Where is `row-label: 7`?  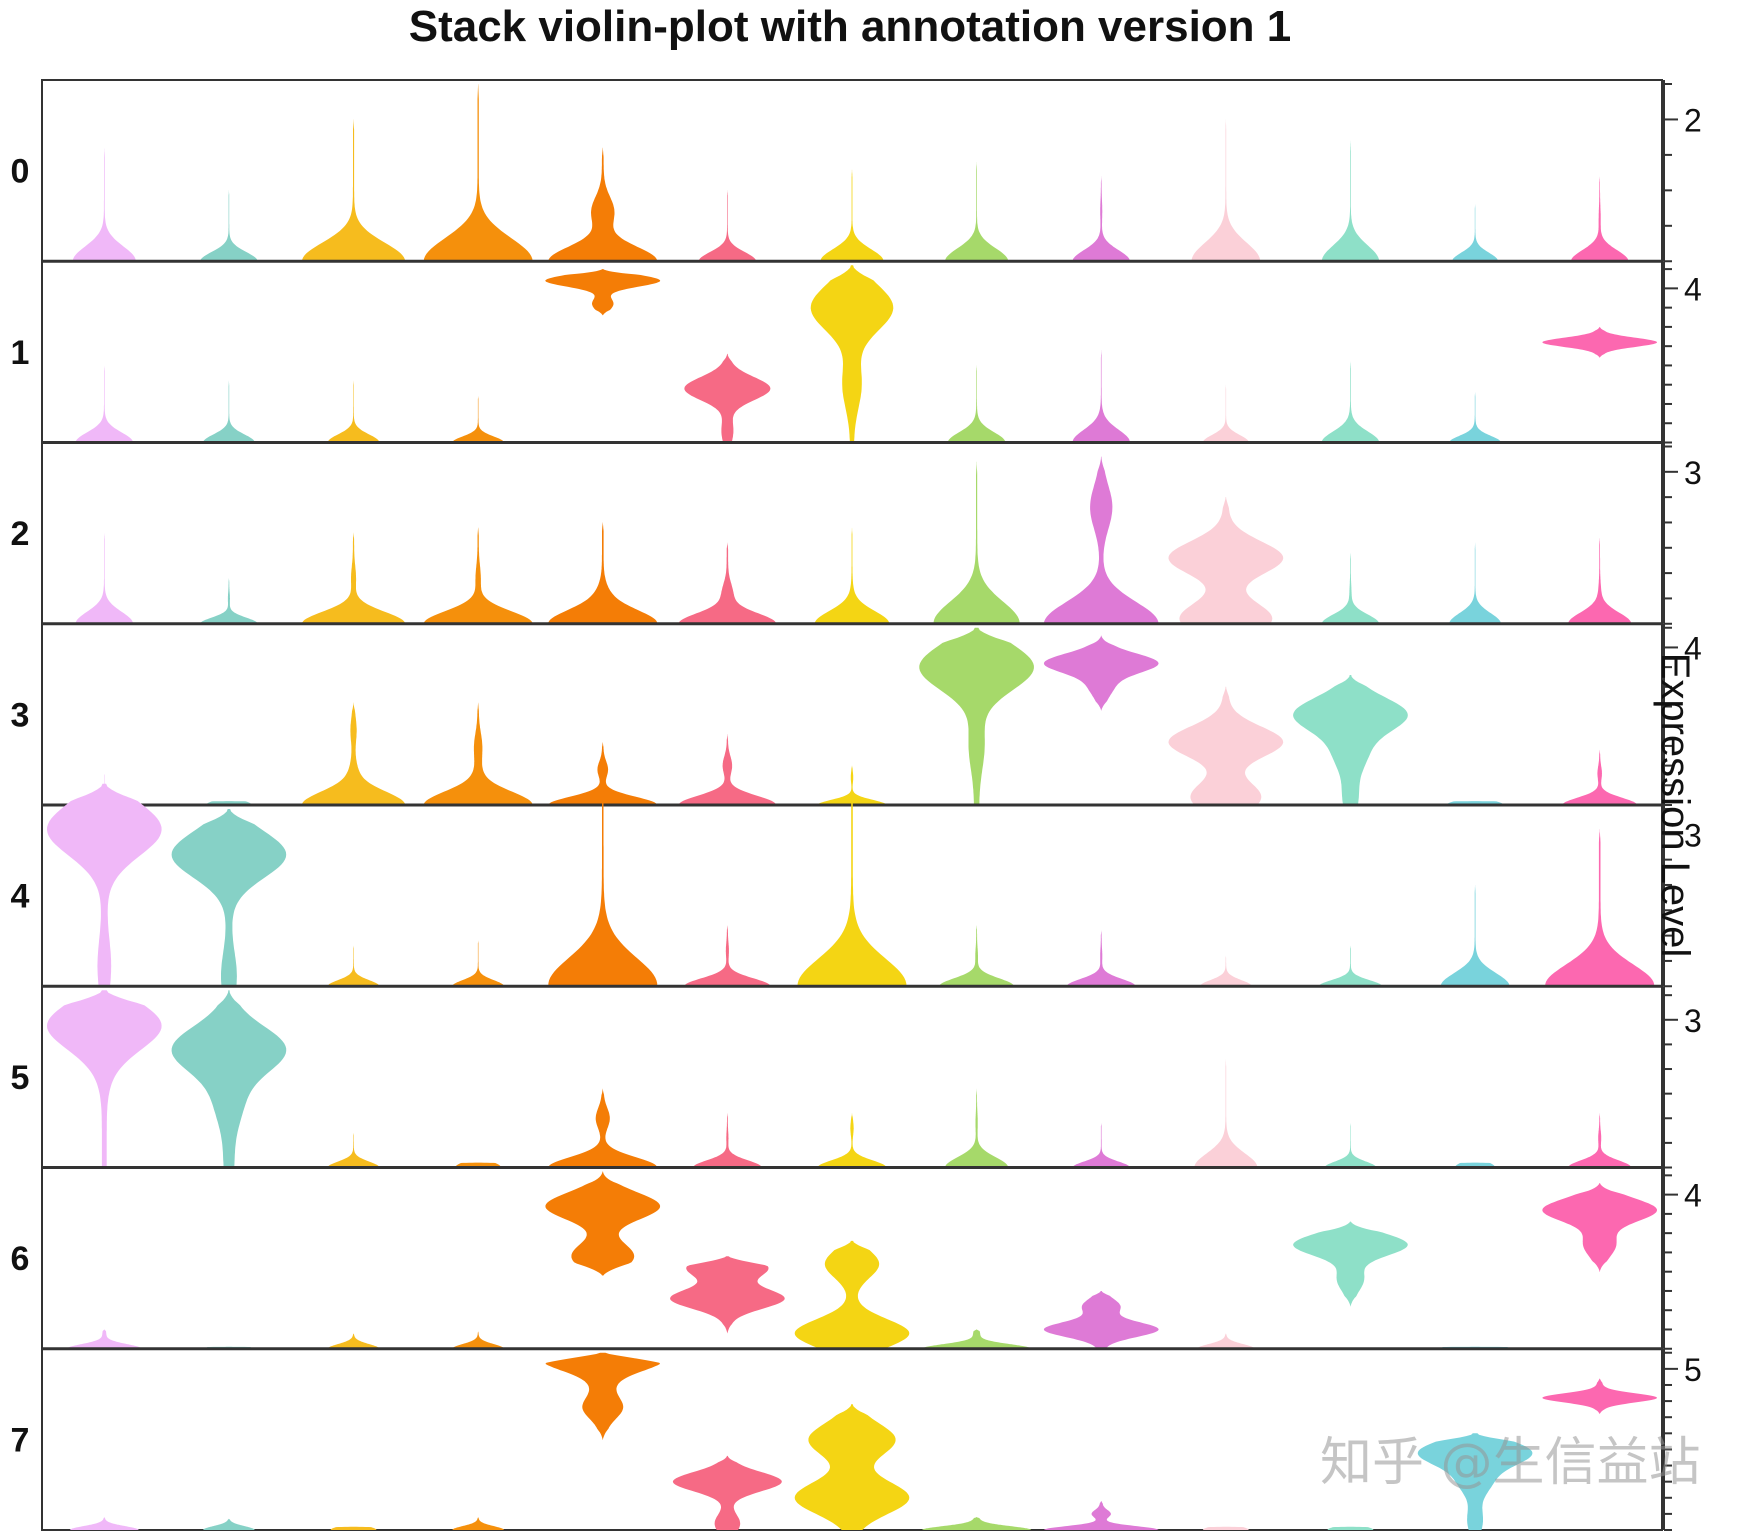 row-label: 7 is located at coordinates (20, 1440).